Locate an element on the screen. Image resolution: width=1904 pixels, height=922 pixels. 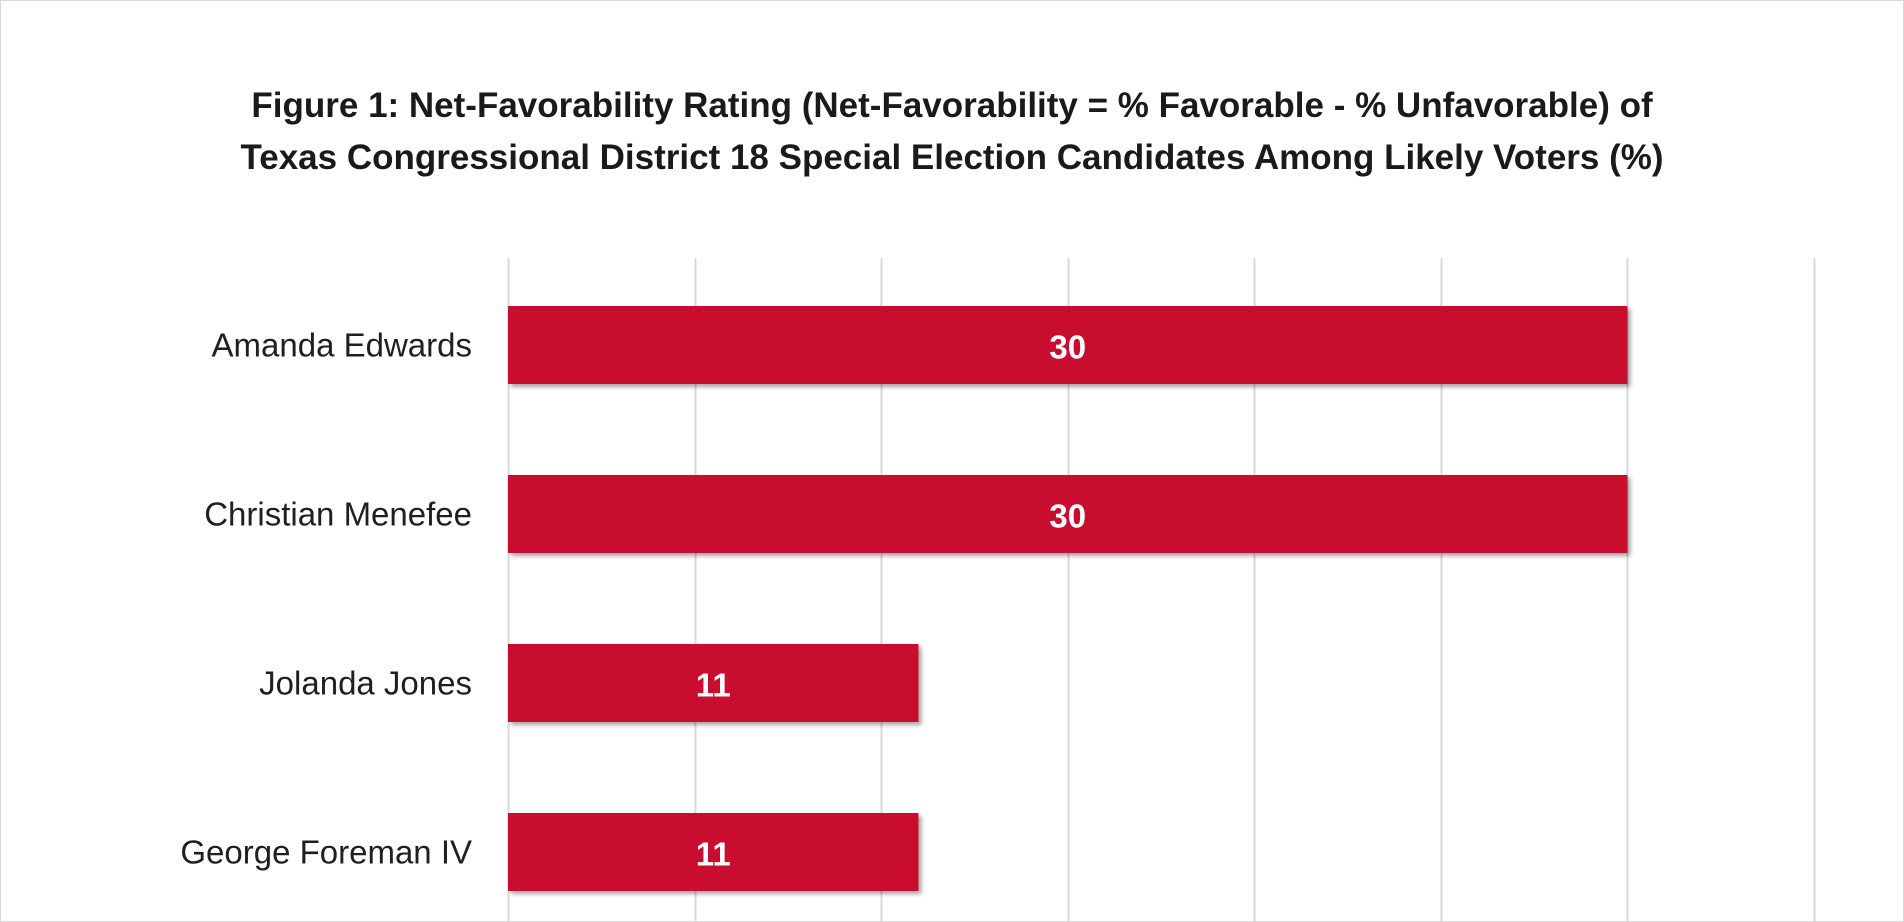
category-label: Amanda Edwards is located at coordinates (342, 345).